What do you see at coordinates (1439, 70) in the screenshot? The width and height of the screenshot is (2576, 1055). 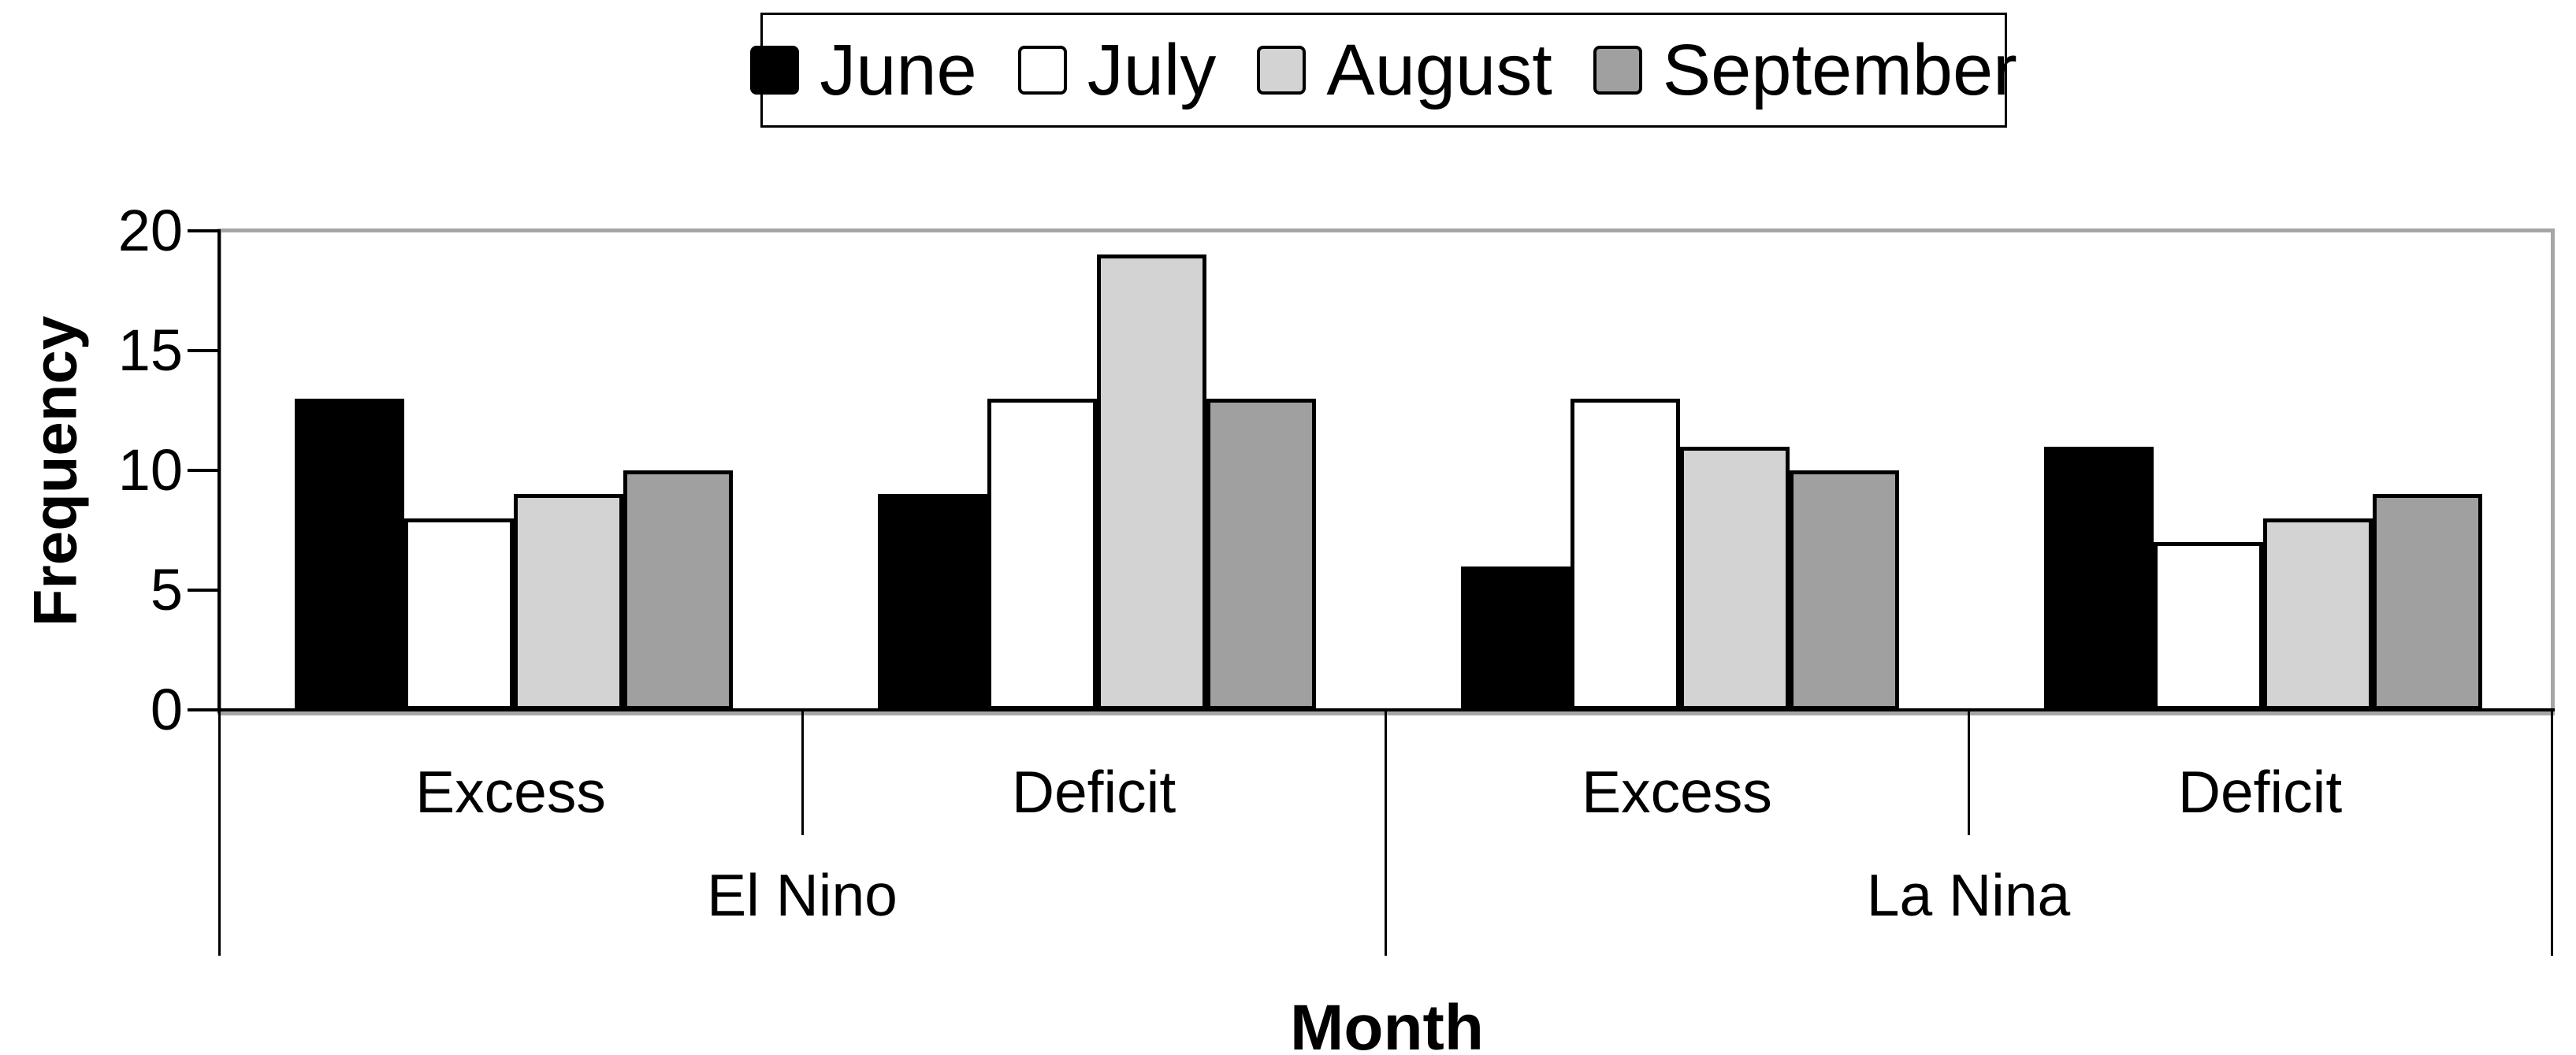 I see `legend-label: August` at bounding box center [1439, 70].